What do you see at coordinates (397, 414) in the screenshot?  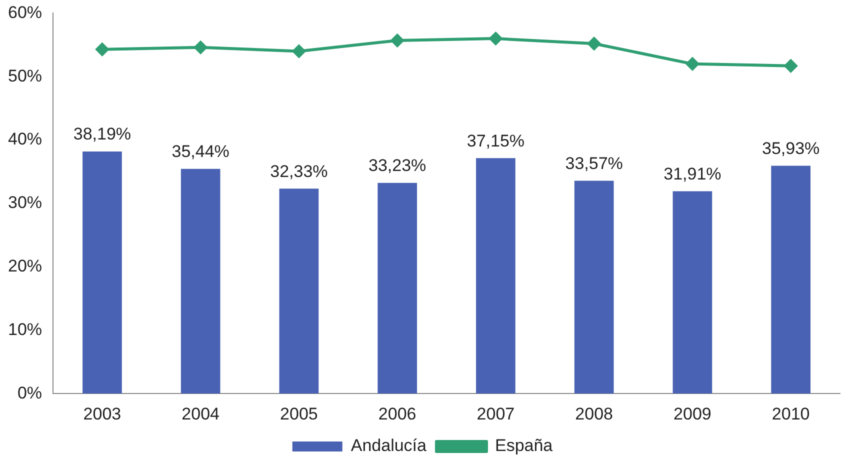 I see `x-tick-label: 2006` at bounding box center [397, 414].